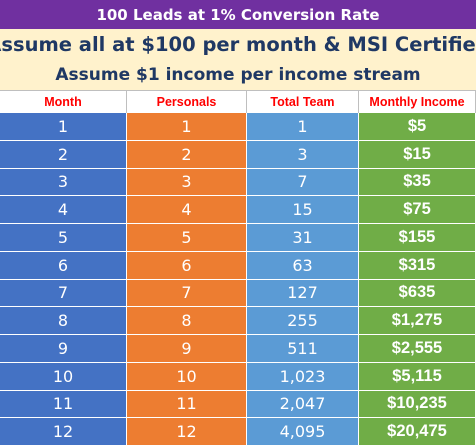 The image size is (476, 446). What do you see at coordinates (187, 127) in the screenshot?
I see `cell-personals: 1` at bounding box center [187, 127].